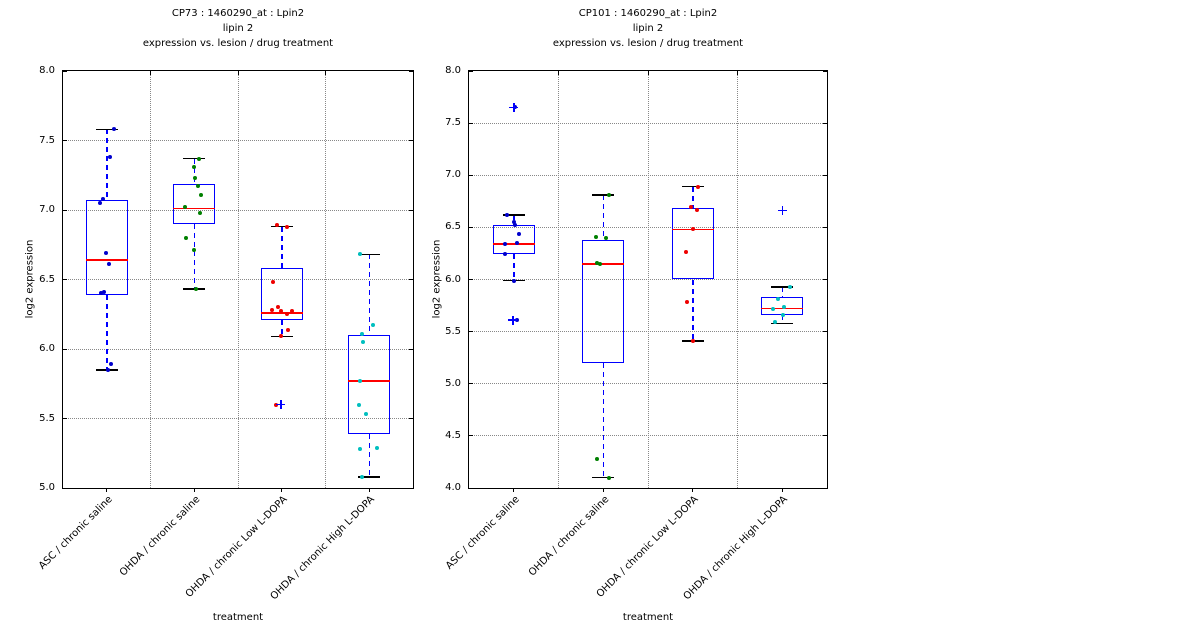  I want to click on y-axis-label-left: log2 expression, so click(30, 279).